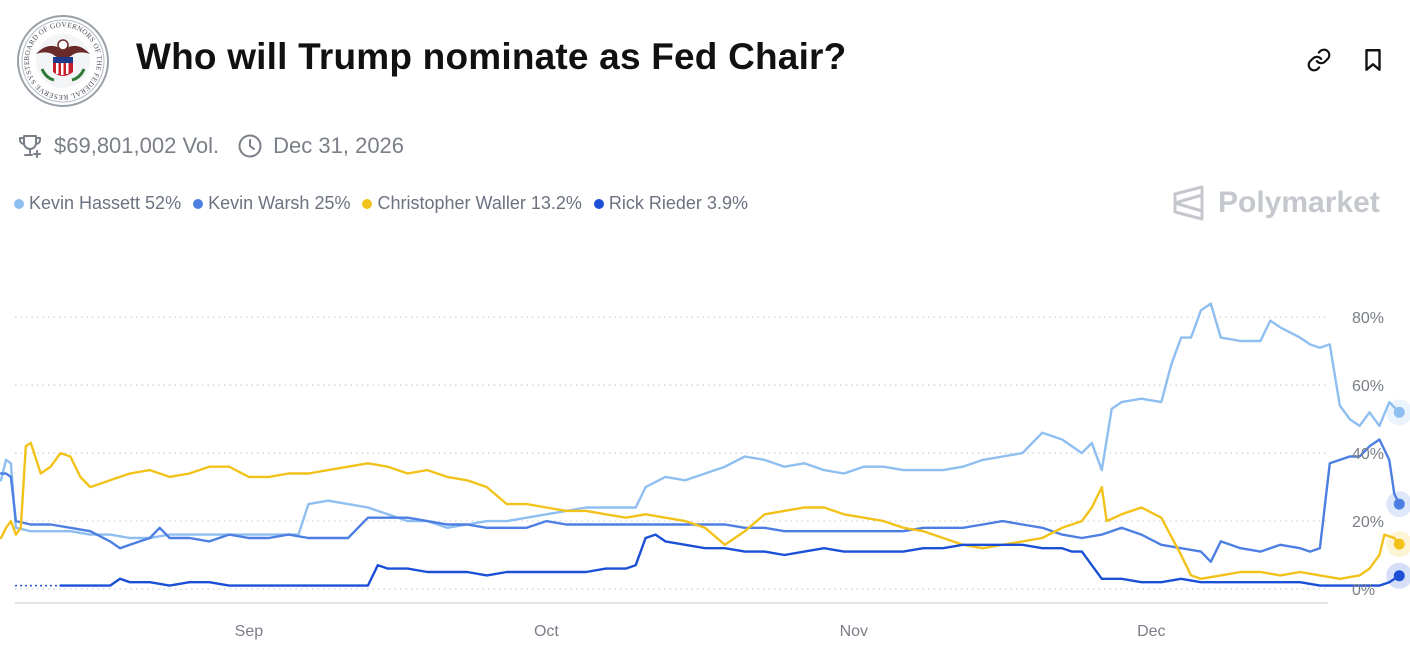  I want to click on x-tick-label: Dec, so click(1151, 631).